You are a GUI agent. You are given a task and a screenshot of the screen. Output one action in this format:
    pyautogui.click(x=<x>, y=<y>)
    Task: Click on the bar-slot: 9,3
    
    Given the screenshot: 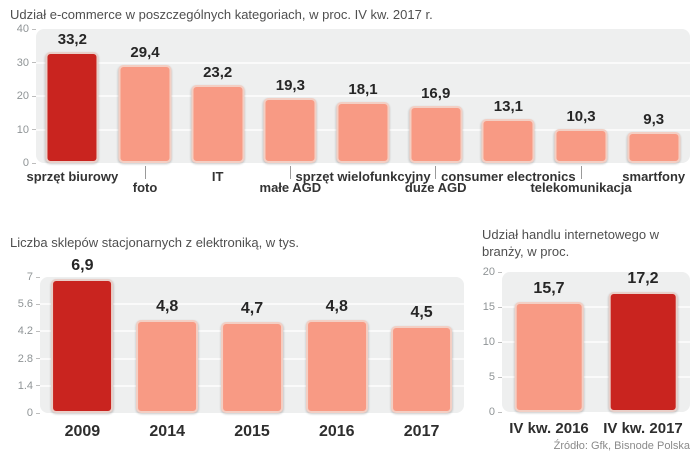 What is the action you would take?
    pyautogui.click(x=653, y=96)
    